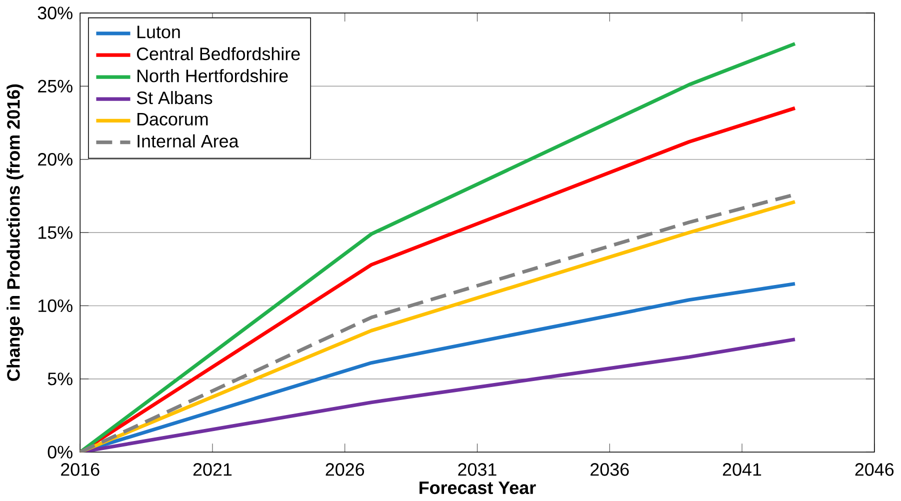  What do you see at coordinates (80, 469) in the screenshot?
I see `x-tick-label: 2016` at bounding box center [80, 469].